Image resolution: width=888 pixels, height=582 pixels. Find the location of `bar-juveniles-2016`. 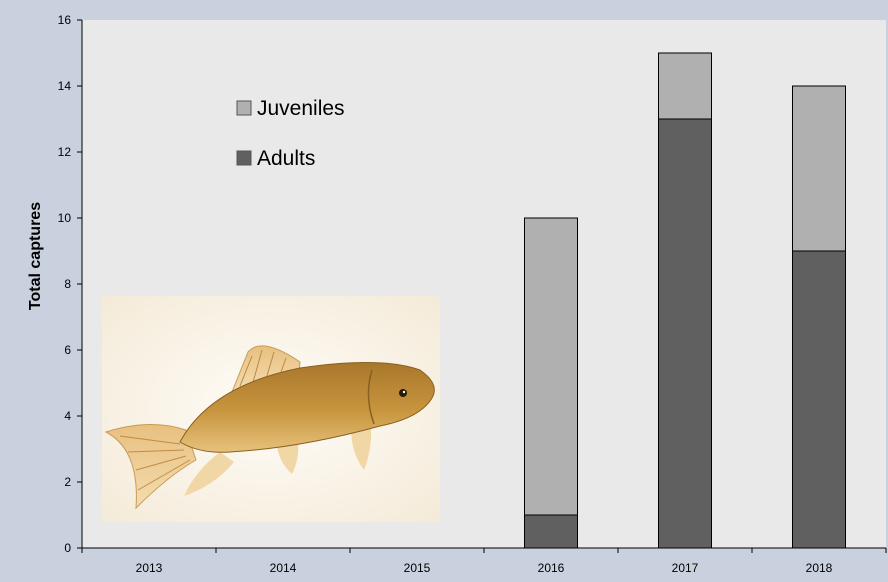

bar-juveniles-2016 is located at coordinates (551, 366).